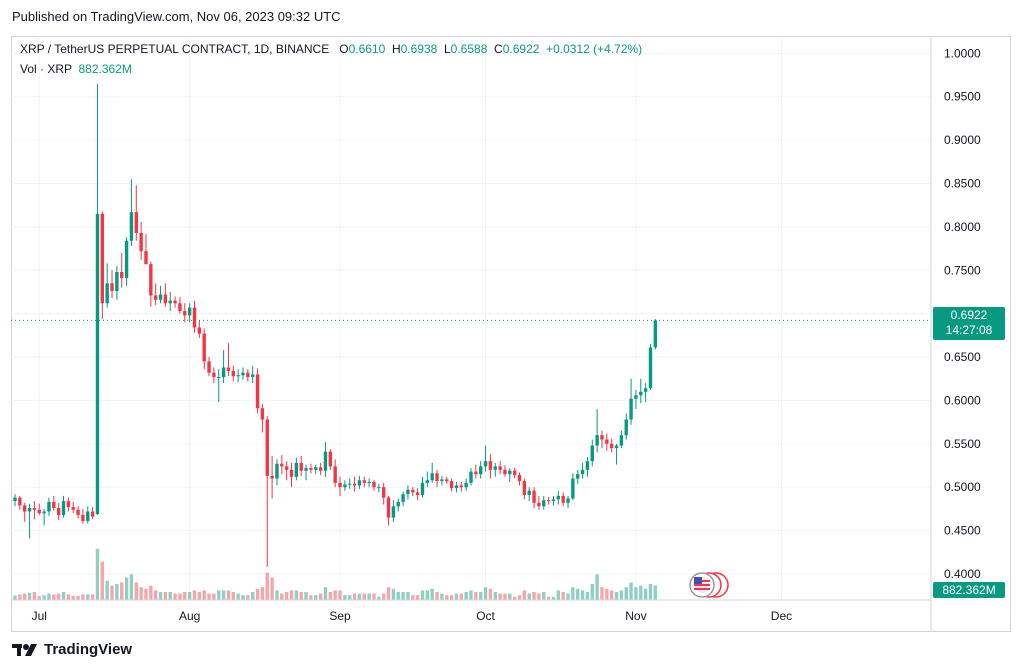 This screenshot has height=671, width=1024. What do you see at coordinates (340, 616) in the screenshot?
I see `x-tick-label: Sep` at bounding box center [340, 616].